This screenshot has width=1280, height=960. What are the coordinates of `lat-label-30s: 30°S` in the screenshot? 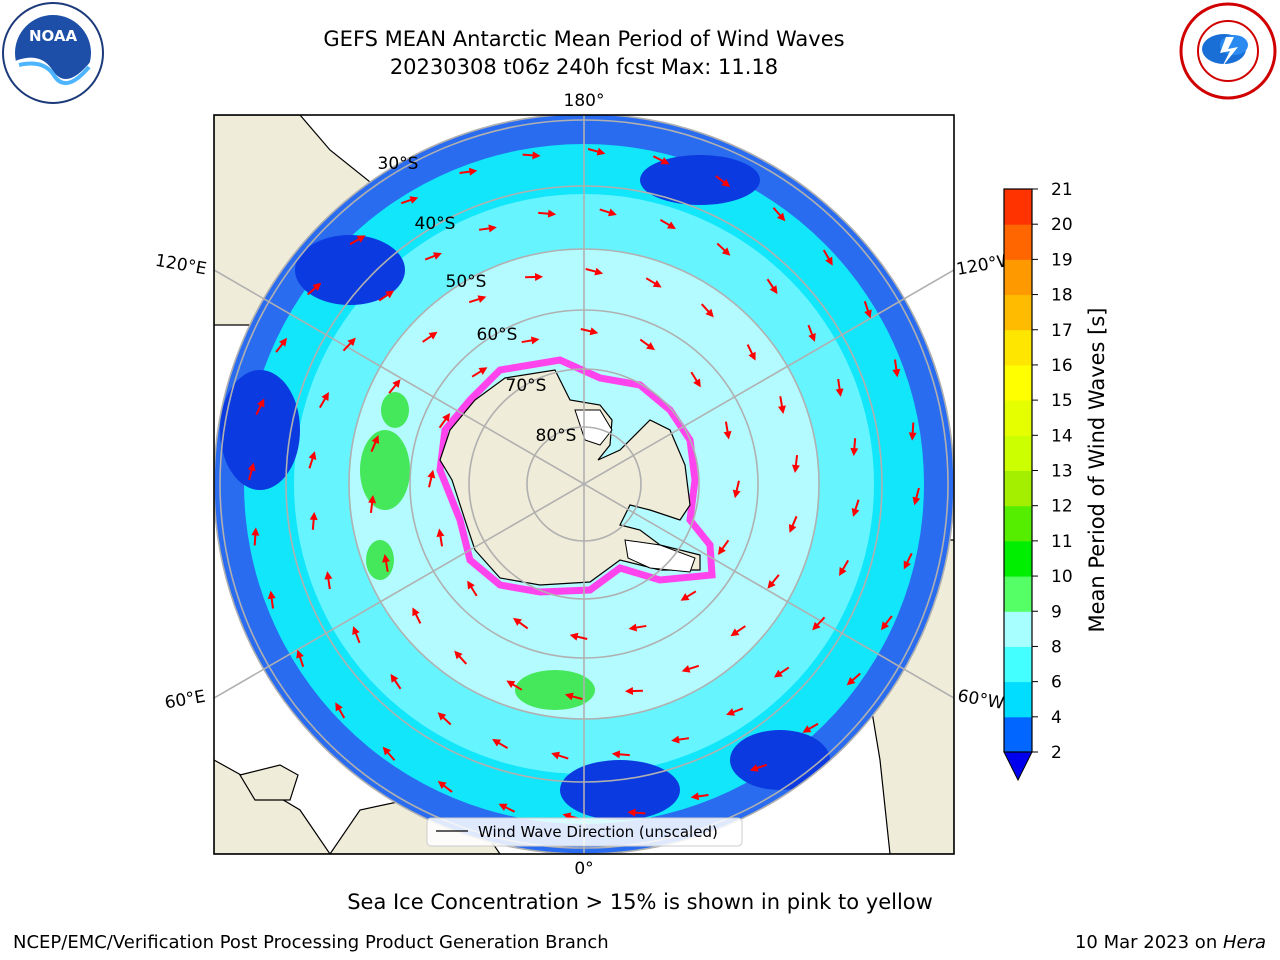 It's located at (398, 164).